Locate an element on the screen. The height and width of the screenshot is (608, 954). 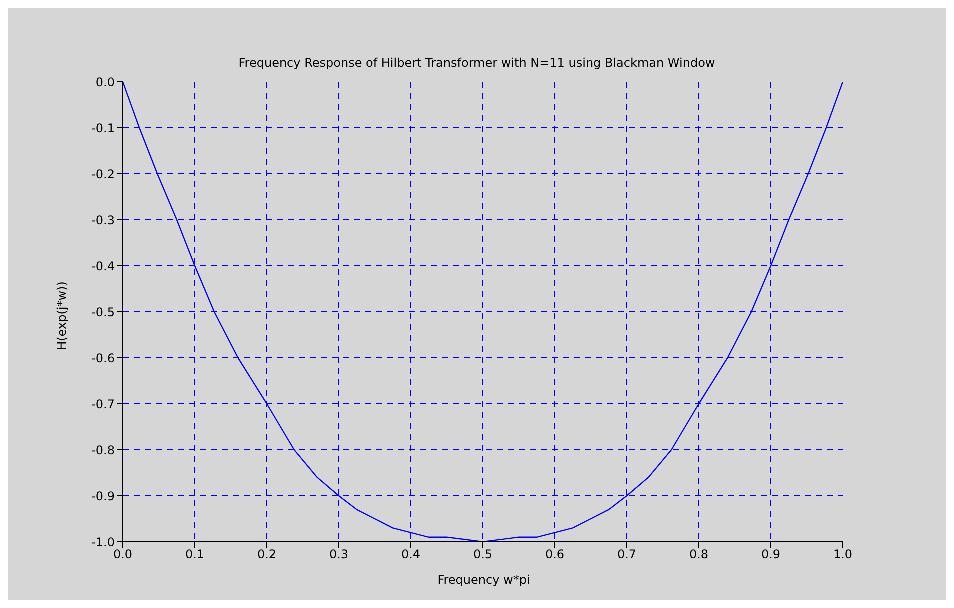
y-tick-label: -1.0 is located at coordinates (103, 542).